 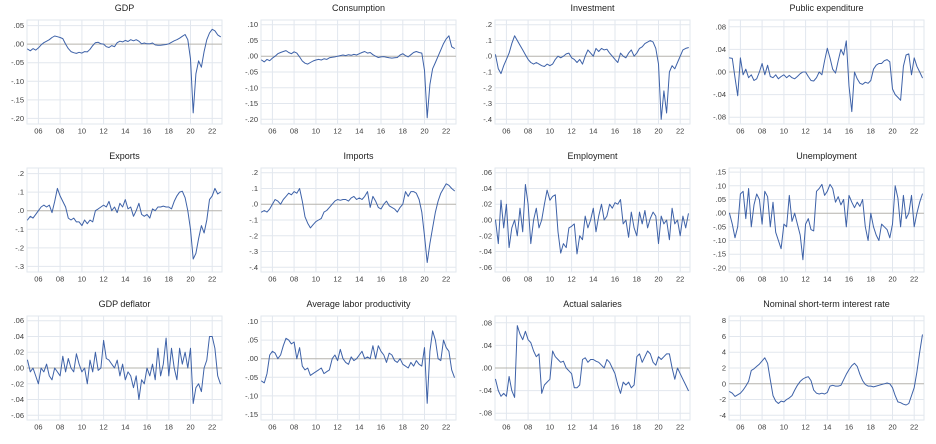 I want to click on chart-title: Investment, so click(x=592, y=8).